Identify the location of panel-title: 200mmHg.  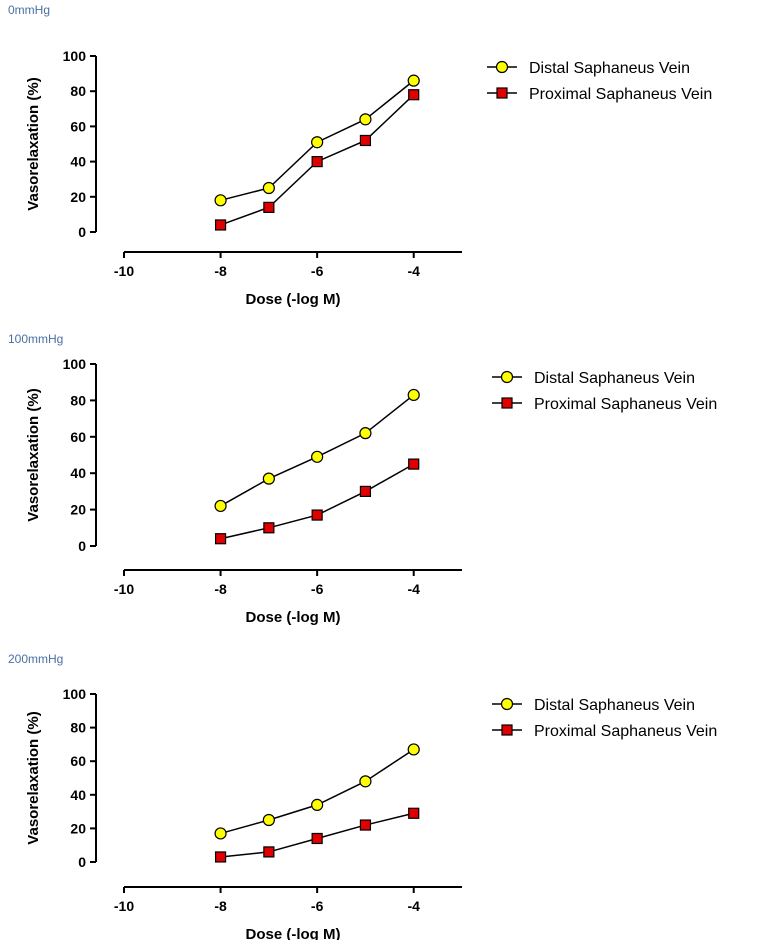
(36, 659).